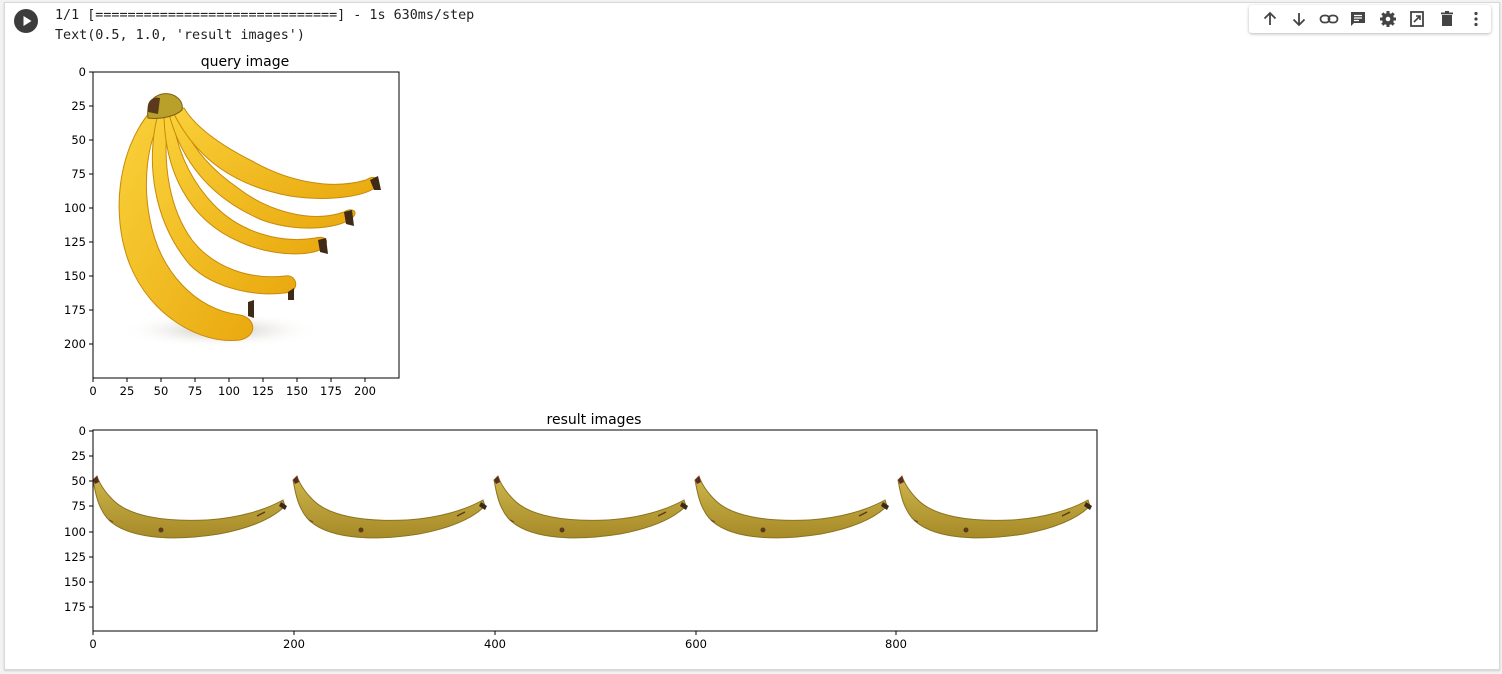 This screenshot has width=1502, height=674. I want to click on result-y-axis: 0 25 50 75 100 125 150 175, so click(78, 519).